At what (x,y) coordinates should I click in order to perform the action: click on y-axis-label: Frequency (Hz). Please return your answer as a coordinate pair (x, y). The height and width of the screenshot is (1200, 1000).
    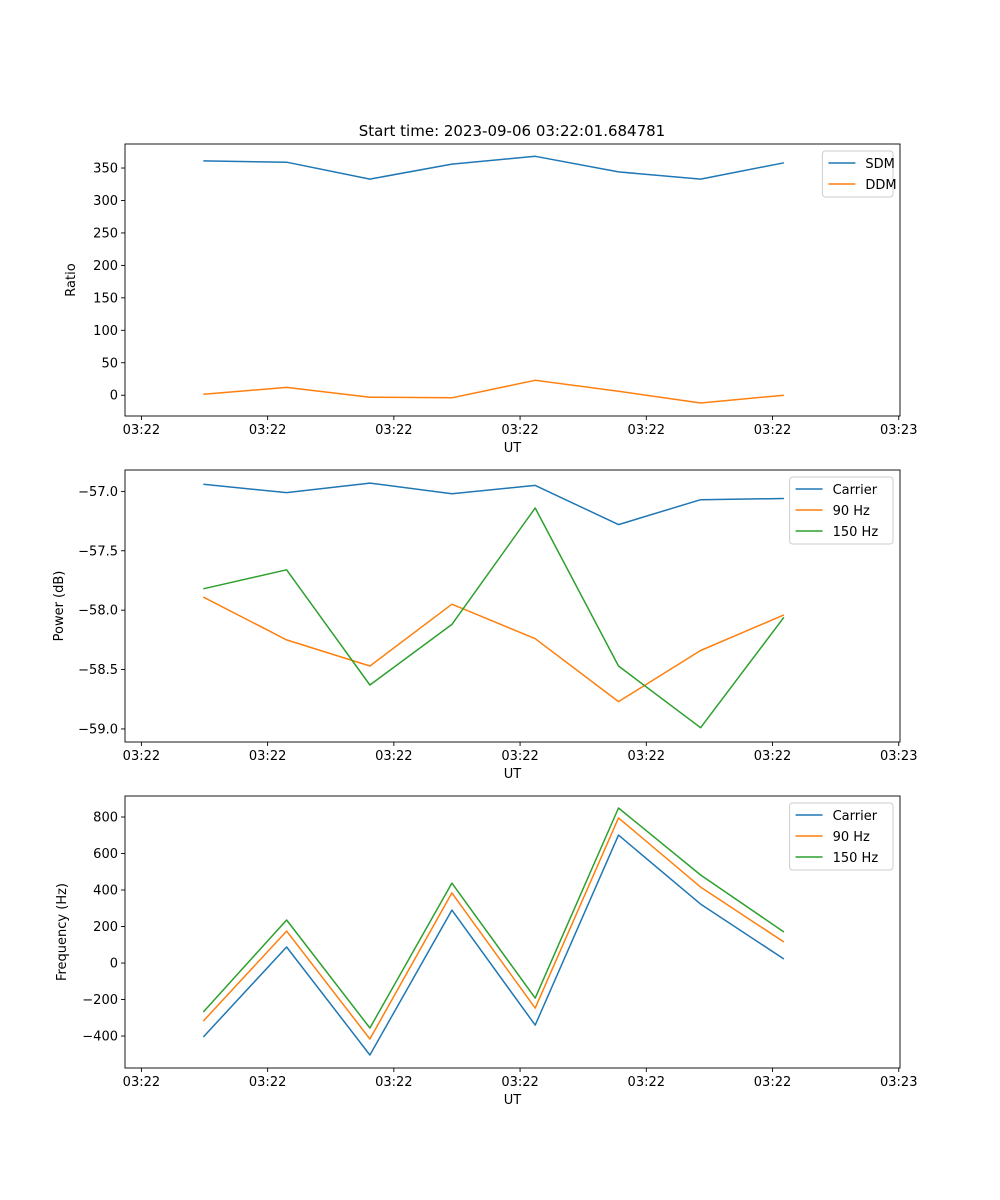
    Looking at the image, I should click on (62, 932).